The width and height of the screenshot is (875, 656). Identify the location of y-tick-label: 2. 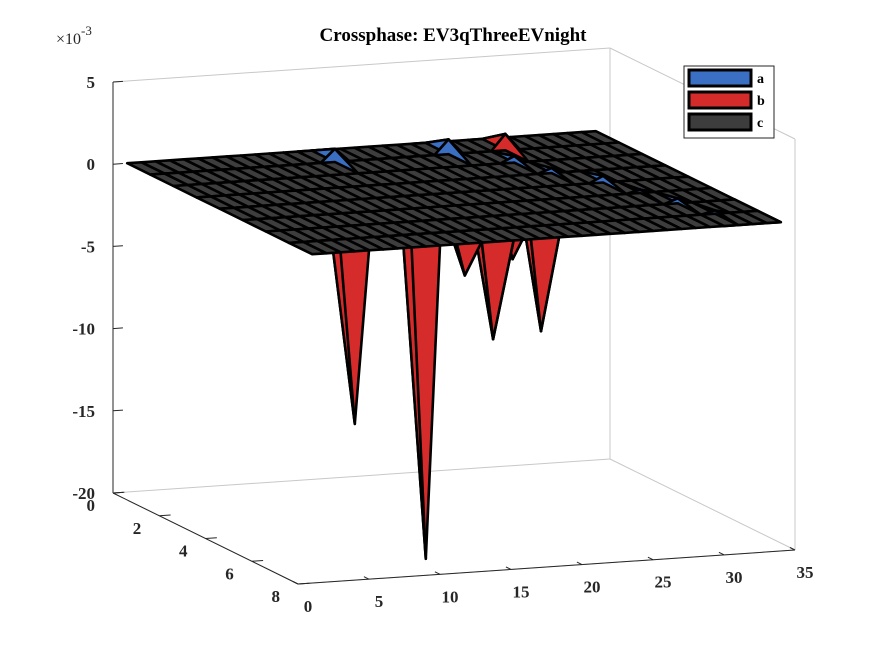
(137, 528).